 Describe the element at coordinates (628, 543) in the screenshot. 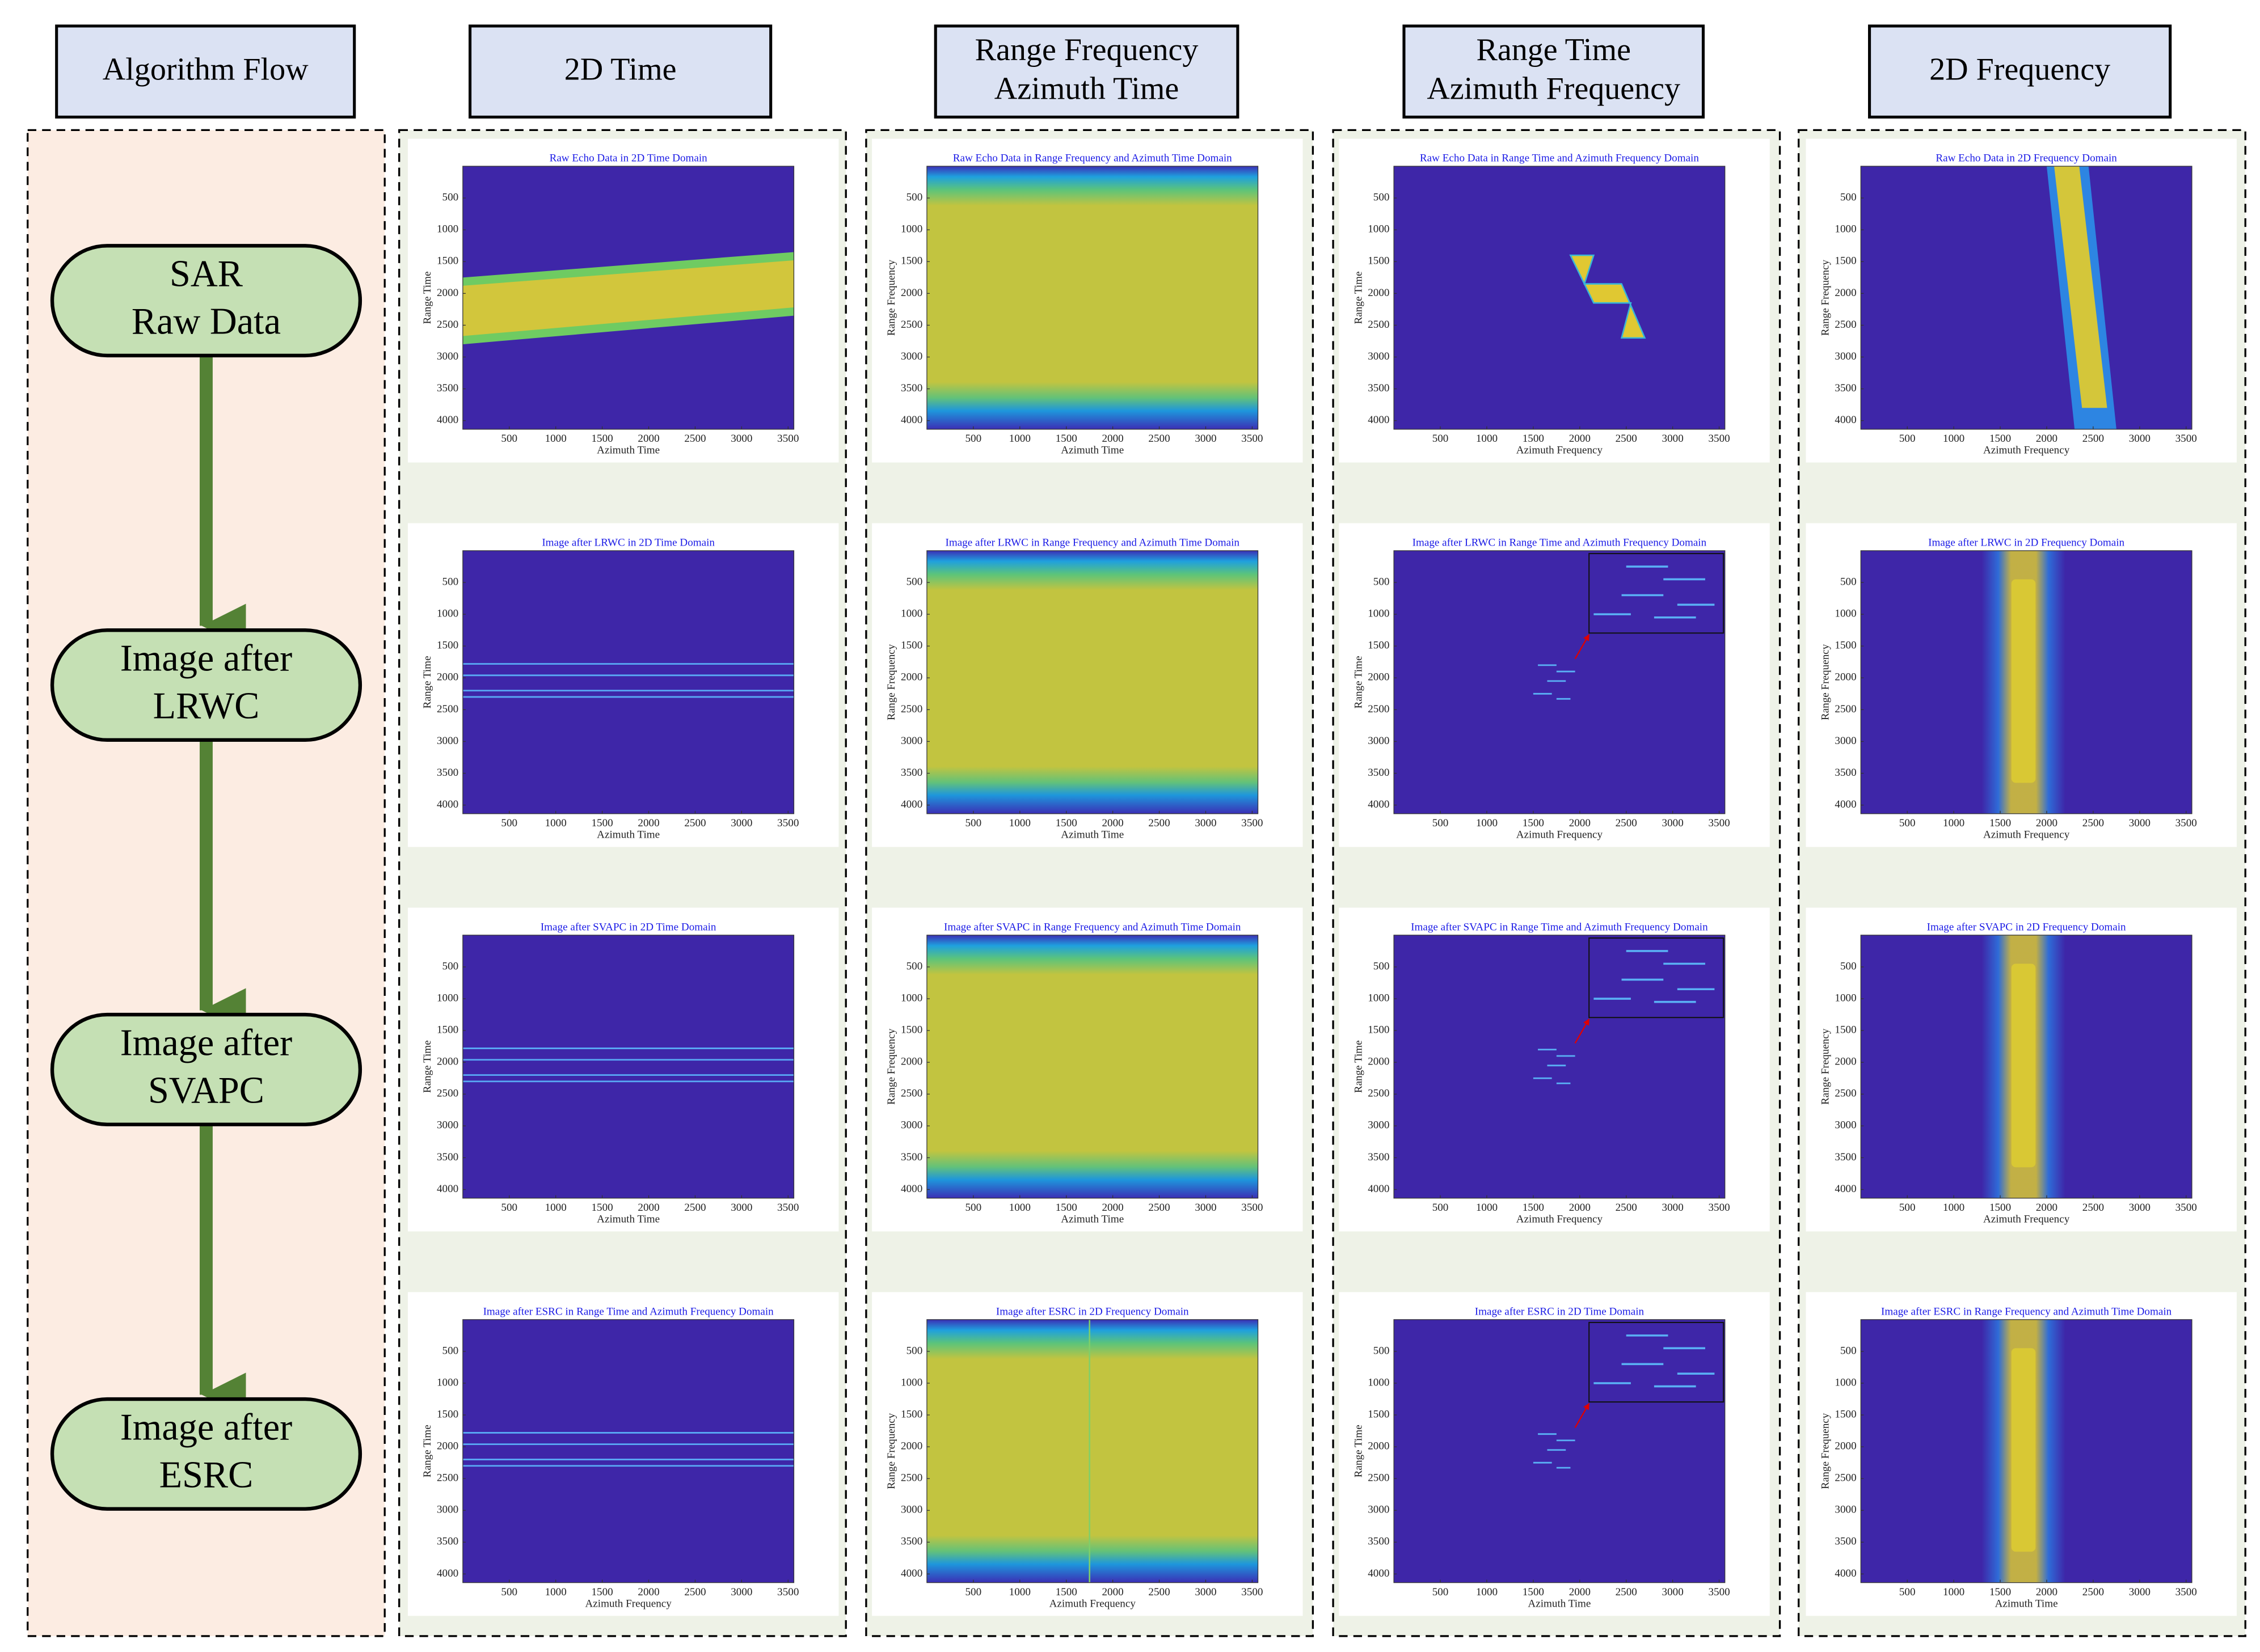

I see `panel-title: Image after LRWC in 2D Time Domain` at that location.